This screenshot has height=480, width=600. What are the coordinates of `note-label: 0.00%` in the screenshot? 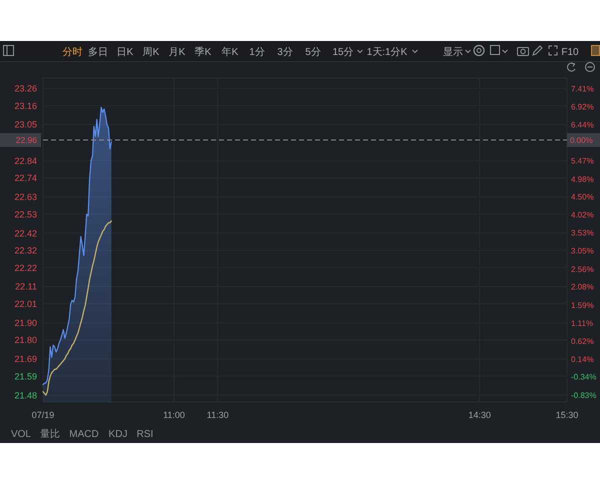 It's located at (581, 141).